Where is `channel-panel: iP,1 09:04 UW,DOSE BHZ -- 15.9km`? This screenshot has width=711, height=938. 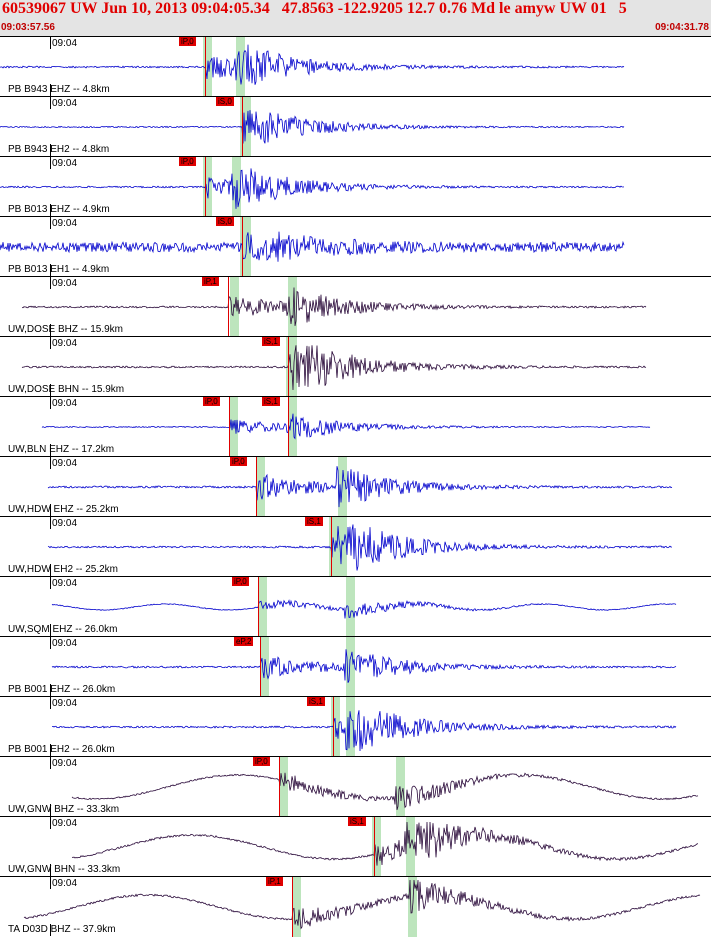
channel-panel: iP,1 09:04 UW,DOSE BHZ -- 15.9km is located at coordinates (355, 306).